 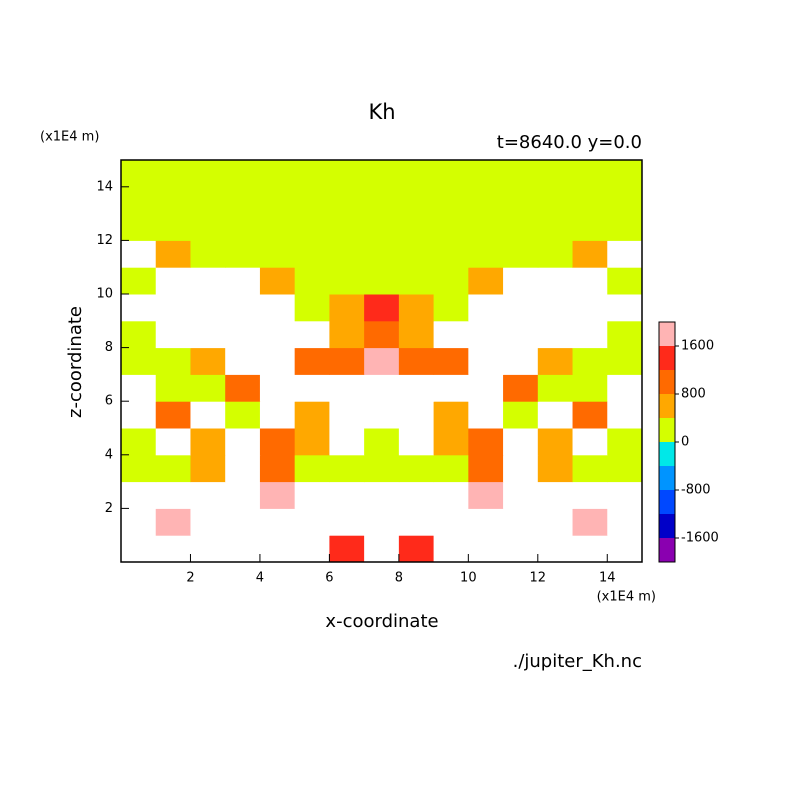 I want to click on chart-subtitle: t=8640.0 y=0.0, so click(x=569, y=142).